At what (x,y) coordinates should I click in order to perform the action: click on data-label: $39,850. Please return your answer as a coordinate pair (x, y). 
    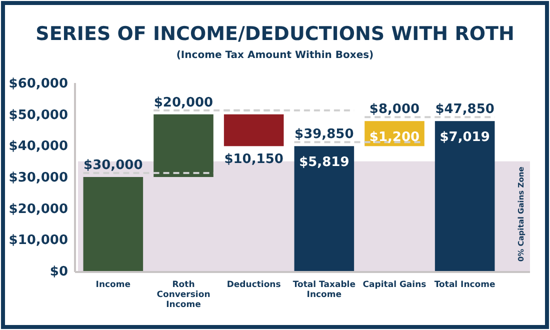
    Looking at the image, I should click on (324, 134).